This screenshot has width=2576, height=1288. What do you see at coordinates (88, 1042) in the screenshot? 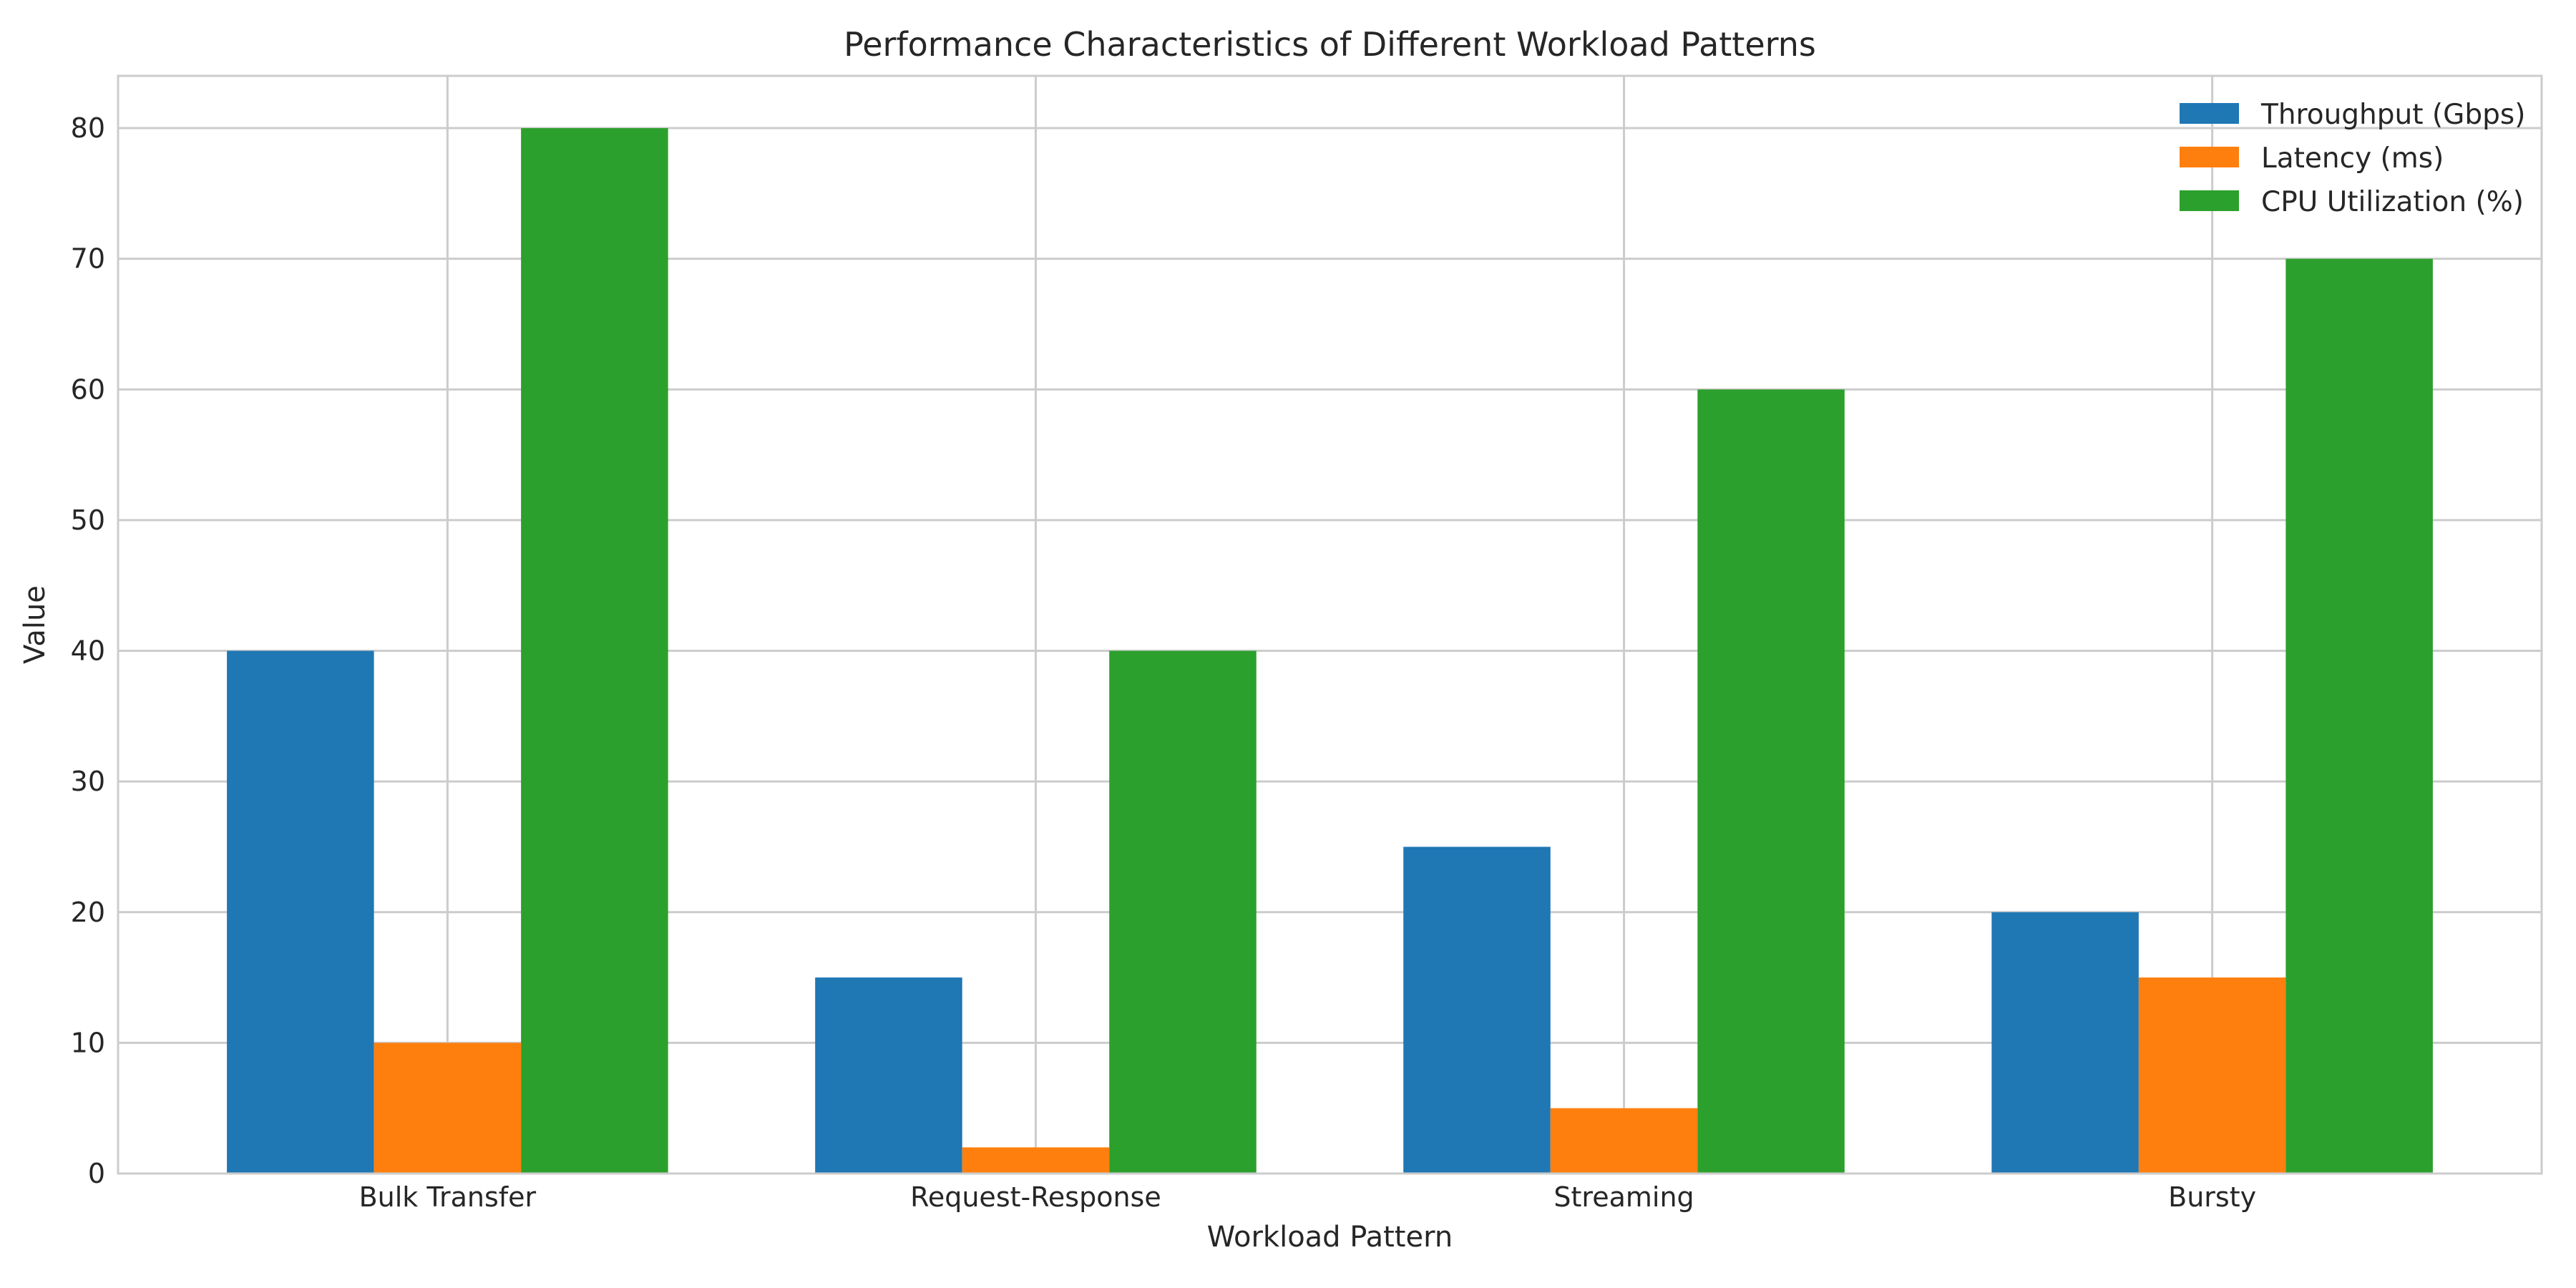
I see `y-tick-label: 10` at bounding box center [88, 1042].